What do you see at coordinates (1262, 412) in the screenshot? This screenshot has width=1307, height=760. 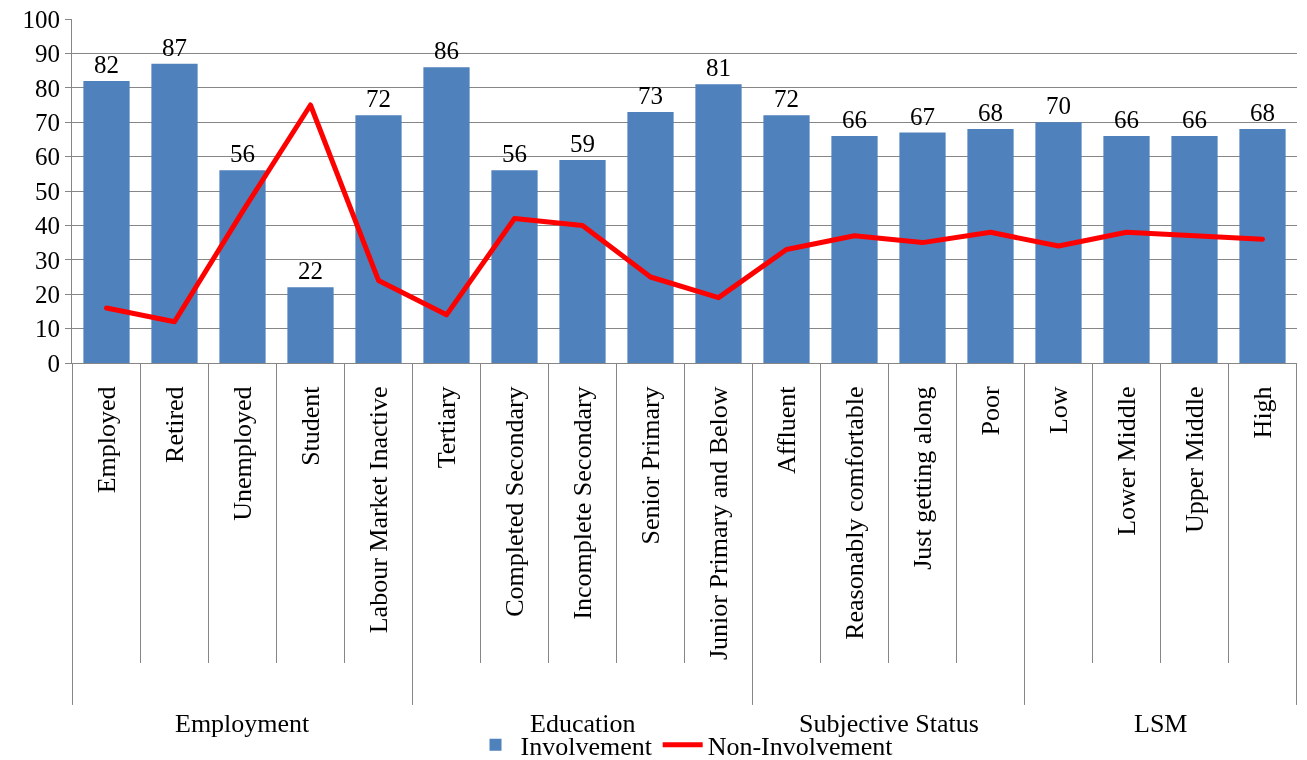 I see `x-tick-label: High` at bounding box center [1262, 412].